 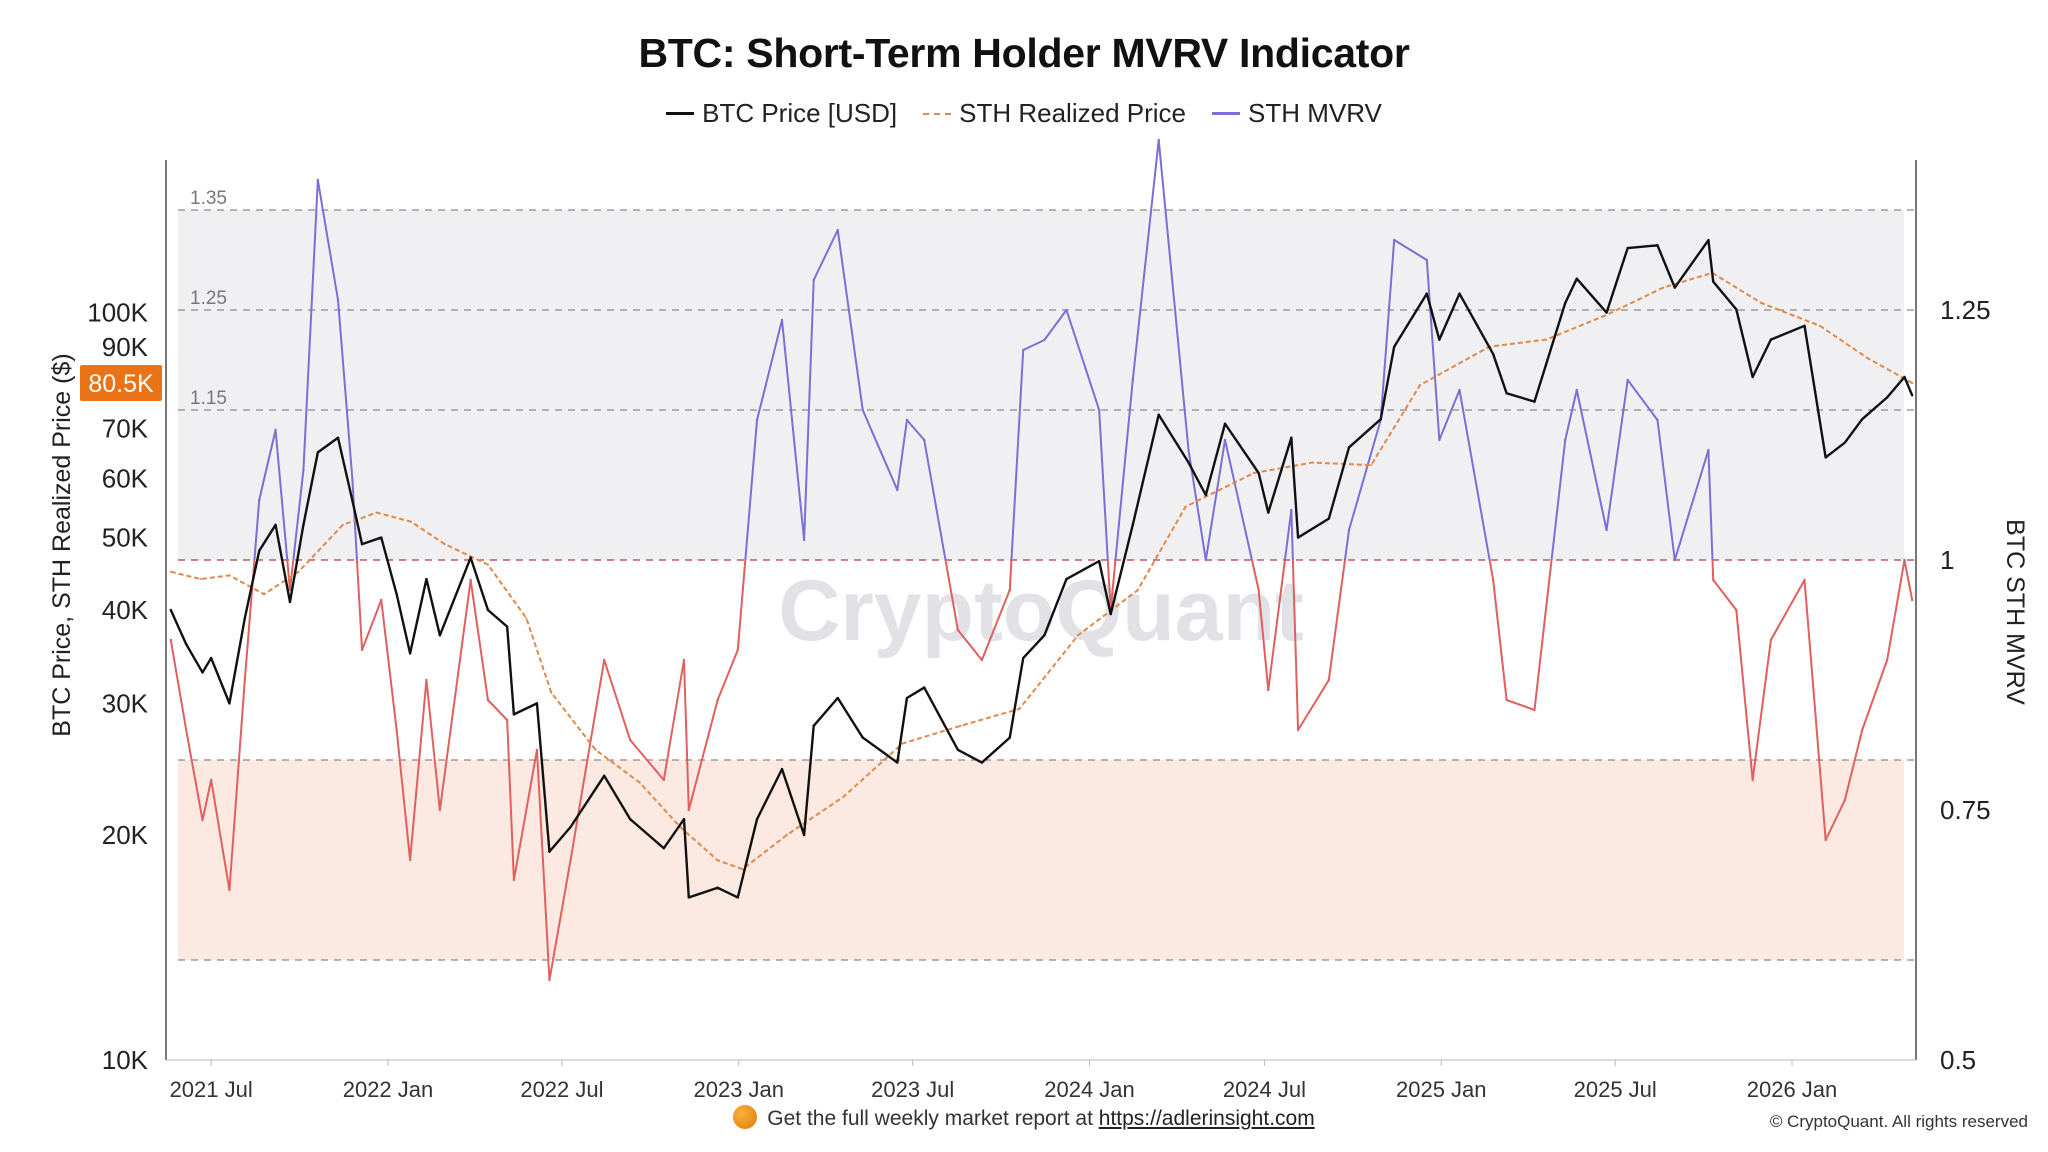 I want to click on left-tick-label-1: 20K, so click(x=125, y=835).